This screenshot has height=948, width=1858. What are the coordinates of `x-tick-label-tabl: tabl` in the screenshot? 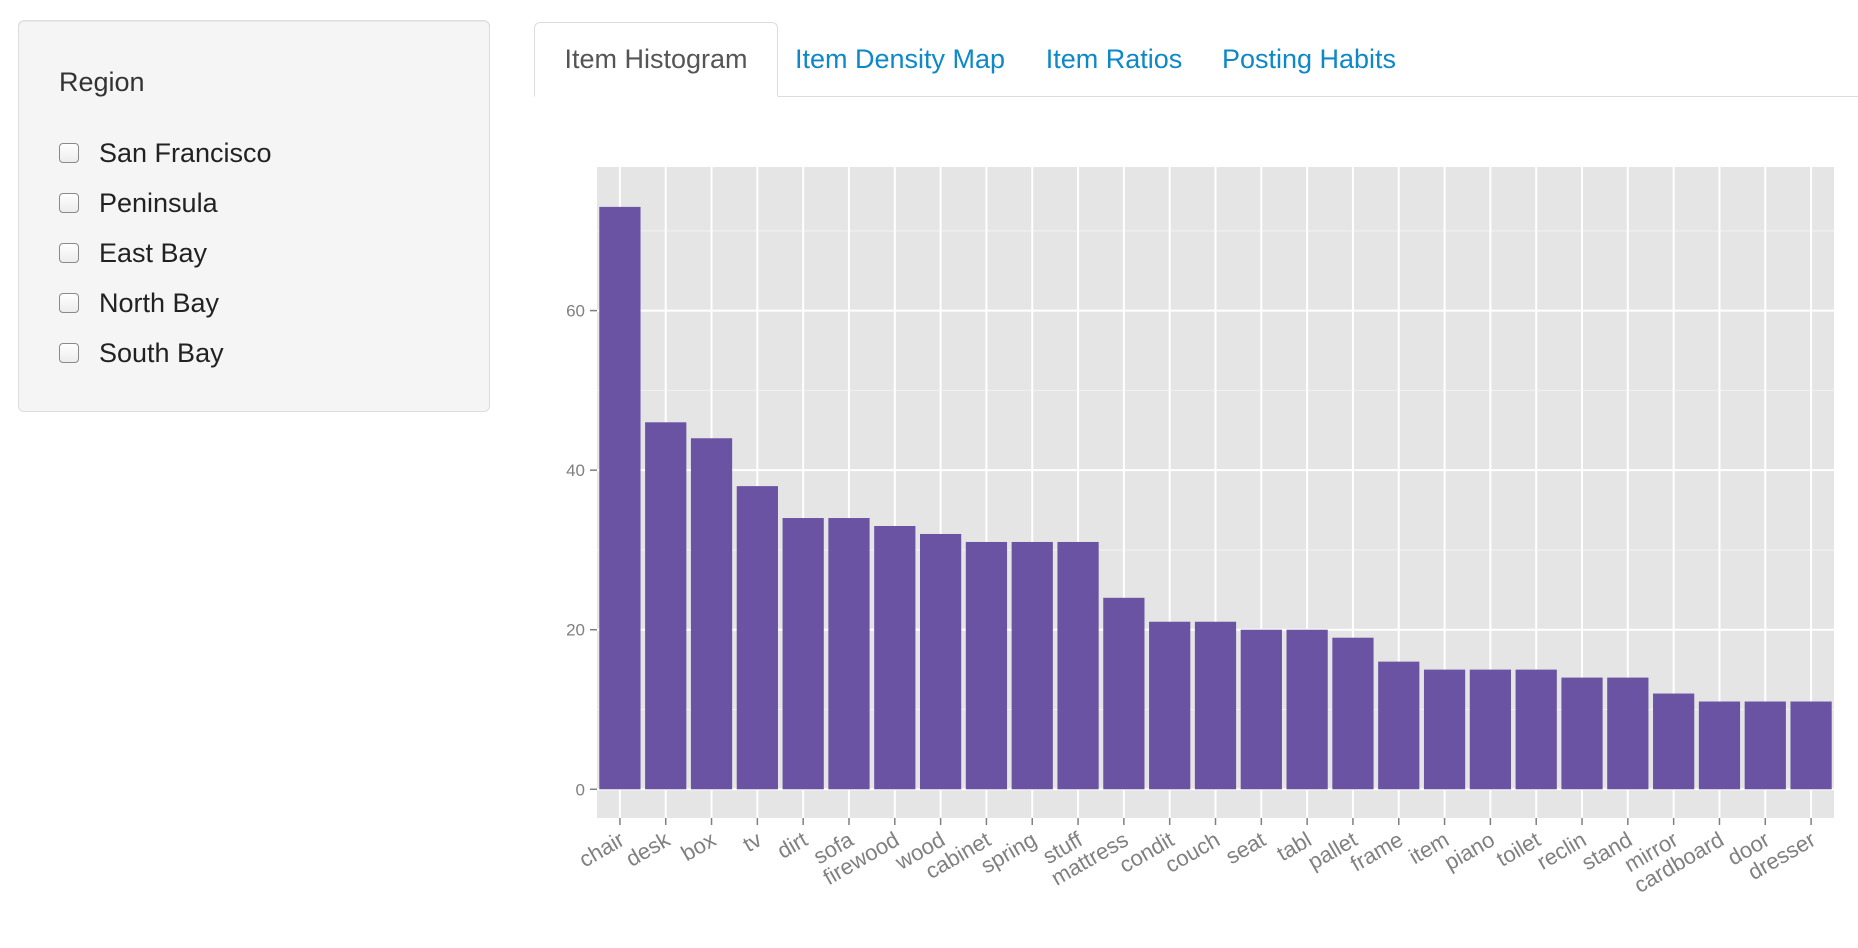 It's located at (1293, 846).